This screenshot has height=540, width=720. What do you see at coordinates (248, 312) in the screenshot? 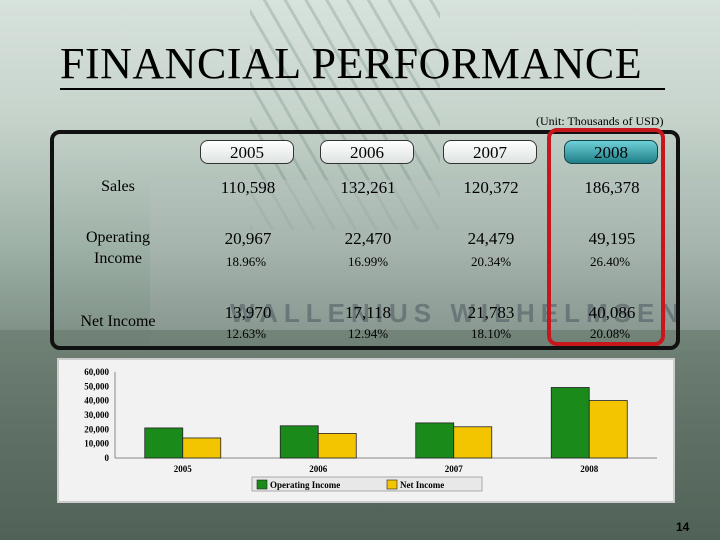
I see `net-income-2005: 13,970` at bounding box center [248, 312].